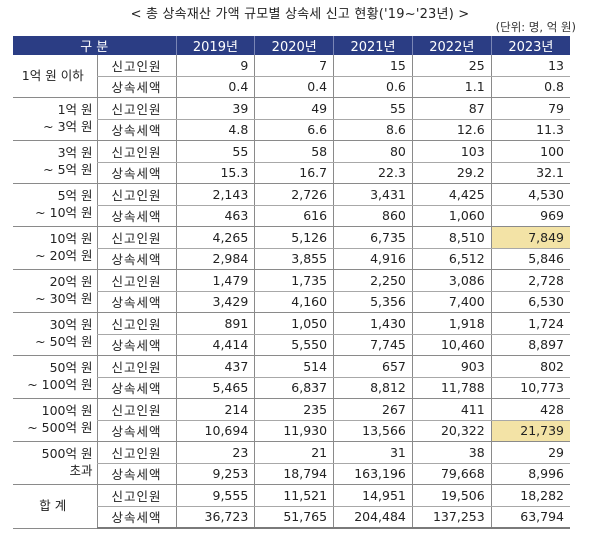 This screenshot has height=560, width=600. I want to click on cell-value: 22.3, so click(373, 173).